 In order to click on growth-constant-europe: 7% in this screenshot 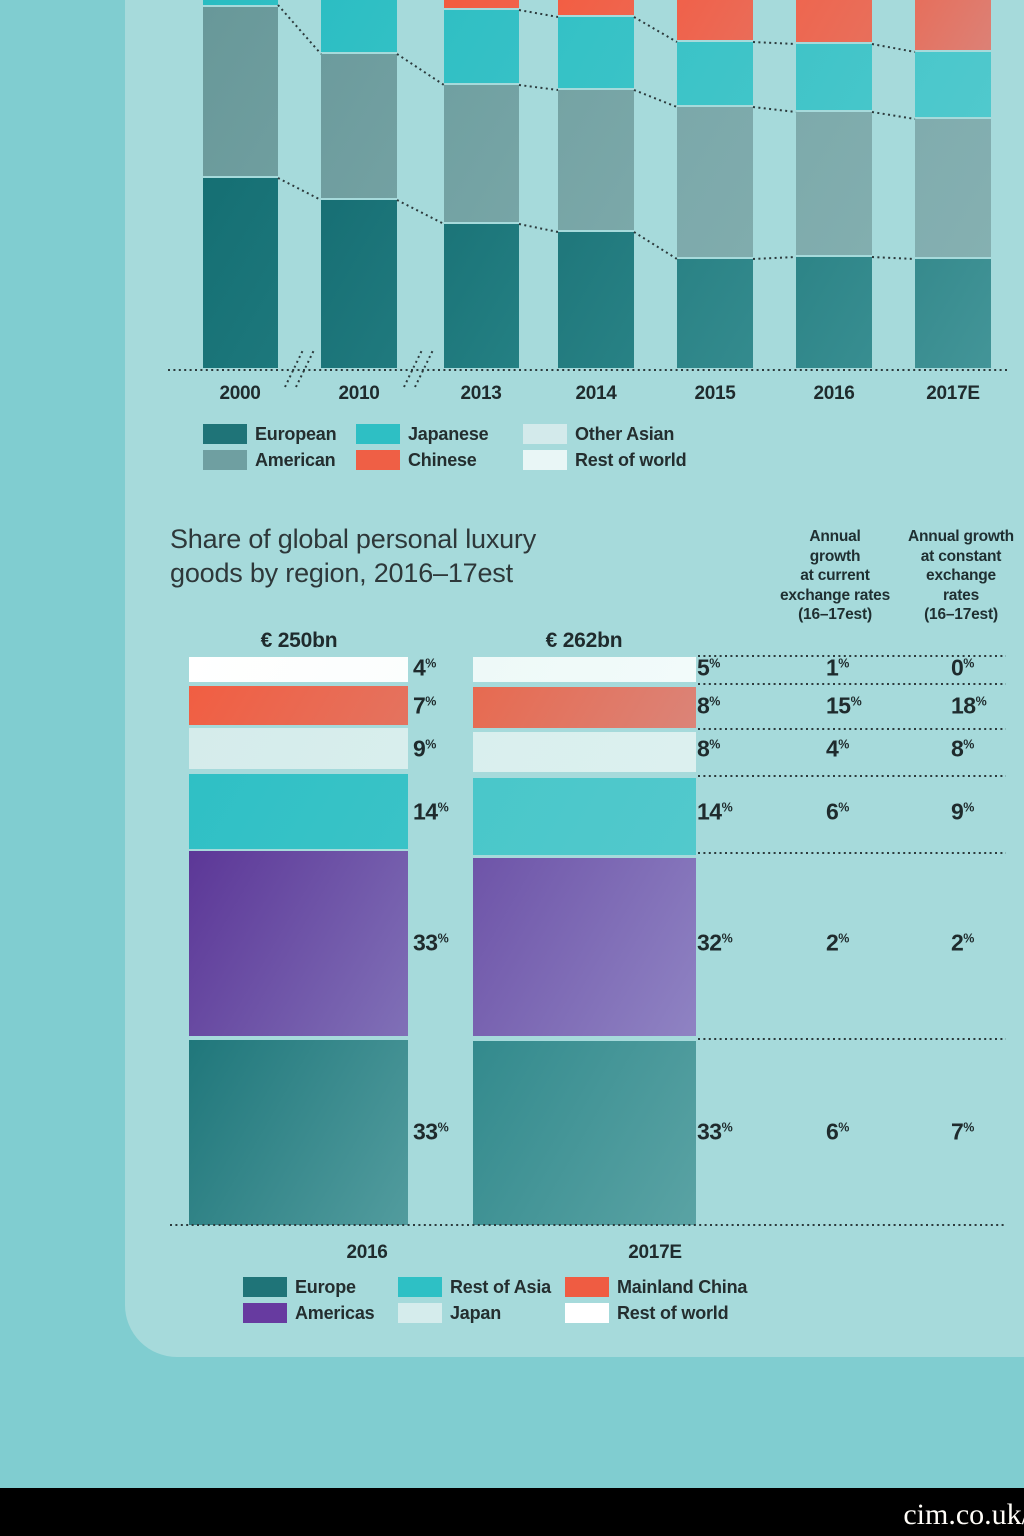, I will do `click(962, 1132)`.